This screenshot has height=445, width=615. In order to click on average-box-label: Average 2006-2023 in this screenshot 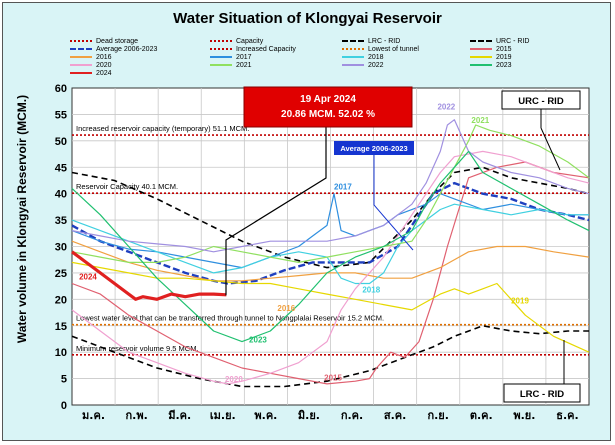, I will do `click(373, 148)`.